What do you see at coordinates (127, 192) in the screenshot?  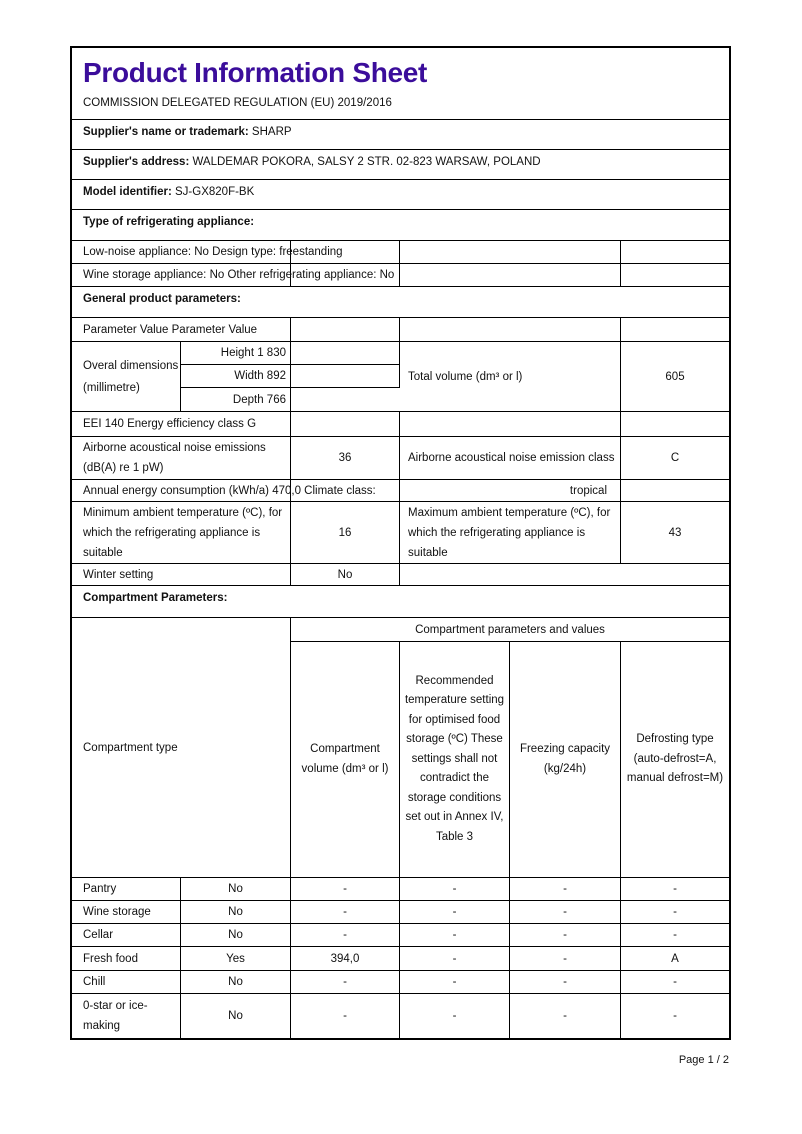 I see `model-identifier-label: Model identifier:` at bounding box center [127, 192].